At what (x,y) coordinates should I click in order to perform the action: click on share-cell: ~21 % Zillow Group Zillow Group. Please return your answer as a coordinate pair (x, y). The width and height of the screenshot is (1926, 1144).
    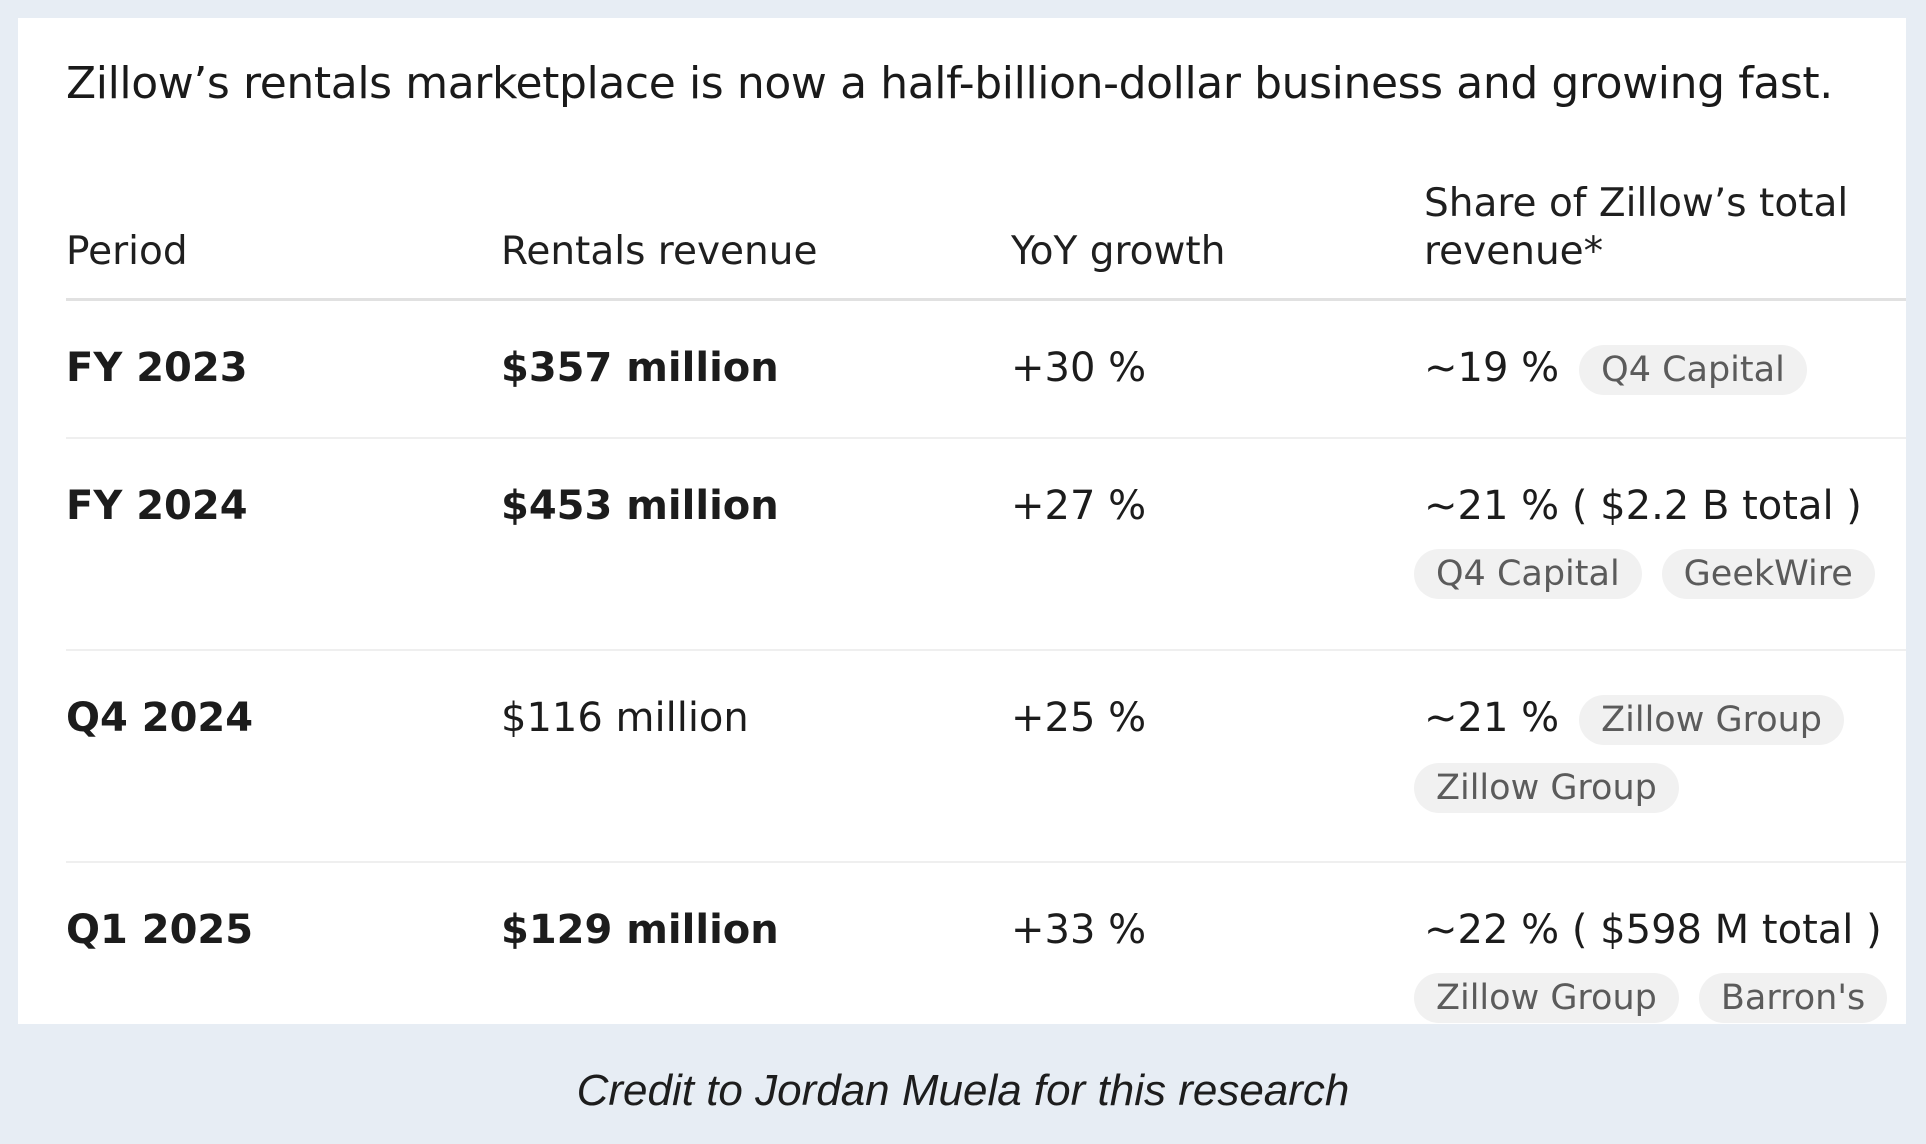
    Looking at the image, I should click on (1659, 753).